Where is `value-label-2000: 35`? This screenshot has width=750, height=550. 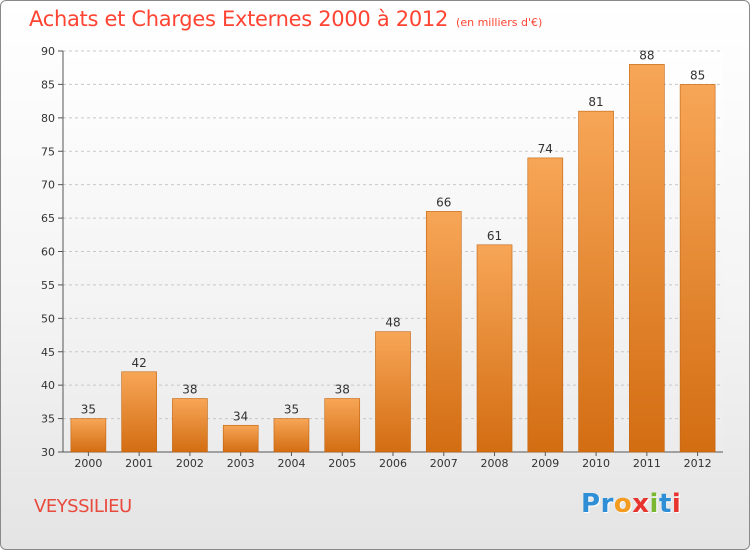 value-label-2000: 35 is located at coordinates (88, 410).